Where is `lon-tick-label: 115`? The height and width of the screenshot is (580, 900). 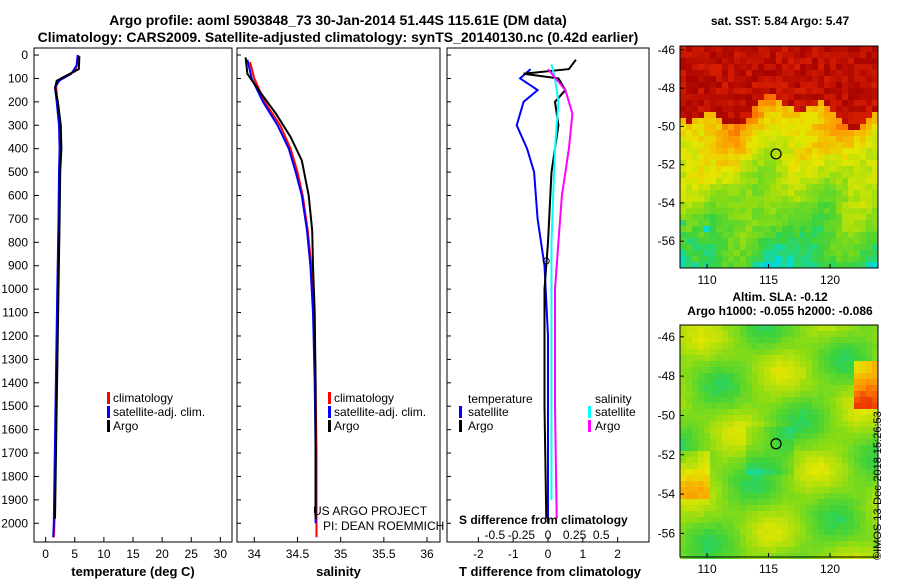 lon-tick-label: 115 is located at coordinates (768, 569).